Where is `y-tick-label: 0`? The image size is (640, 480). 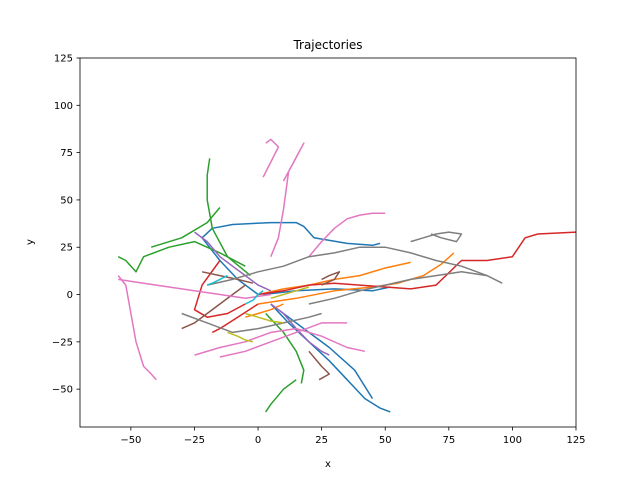 y-tick-label: 0 is located at coordinates (70, 295).